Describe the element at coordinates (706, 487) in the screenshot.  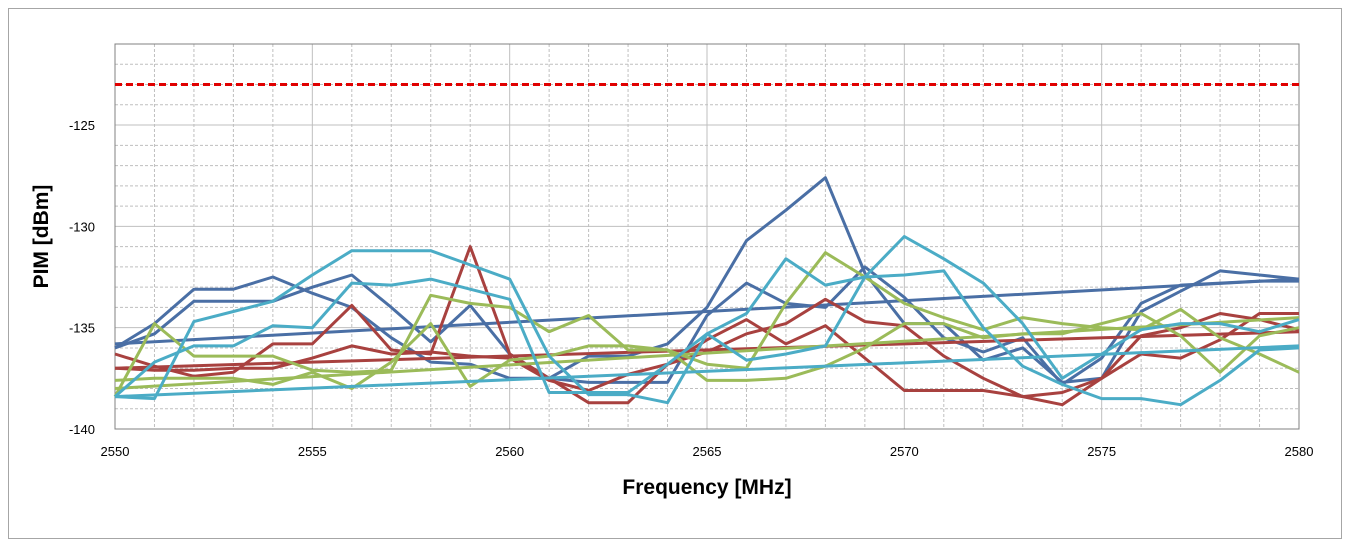
I see `x-axis-title: Frequency [MHz]` at that location.